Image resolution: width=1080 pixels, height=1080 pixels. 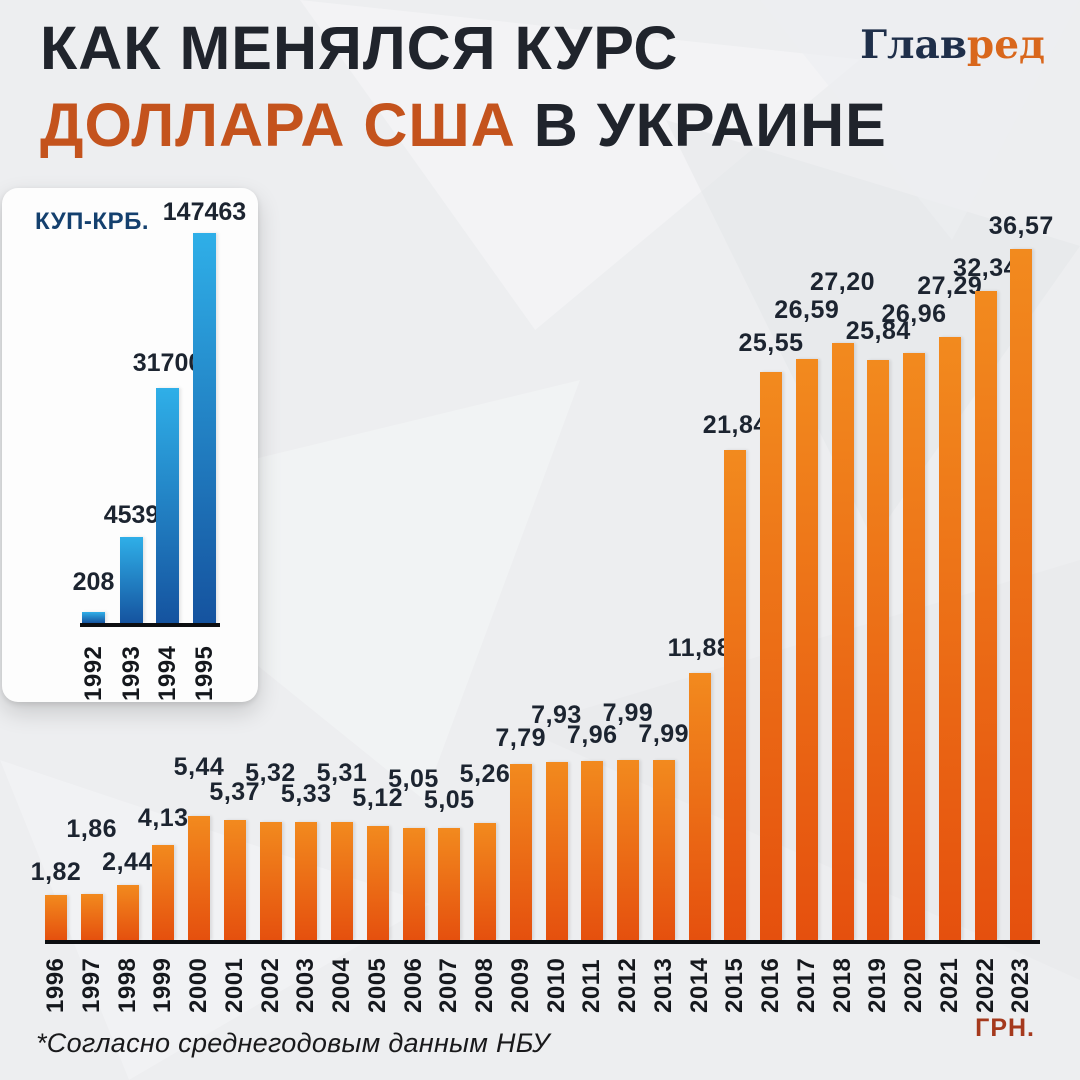 I want to click on bar-year-2002: 2002, so click(x=270, y=985).